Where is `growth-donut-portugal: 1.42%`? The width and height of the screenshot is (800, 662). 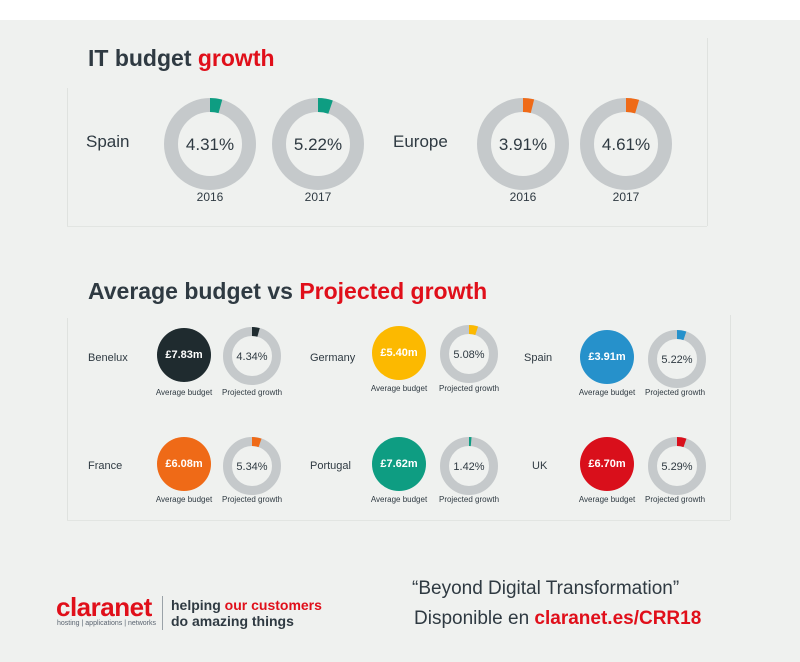
growth-donut-portugal: 1.42% is located at coordinates (469, 468).